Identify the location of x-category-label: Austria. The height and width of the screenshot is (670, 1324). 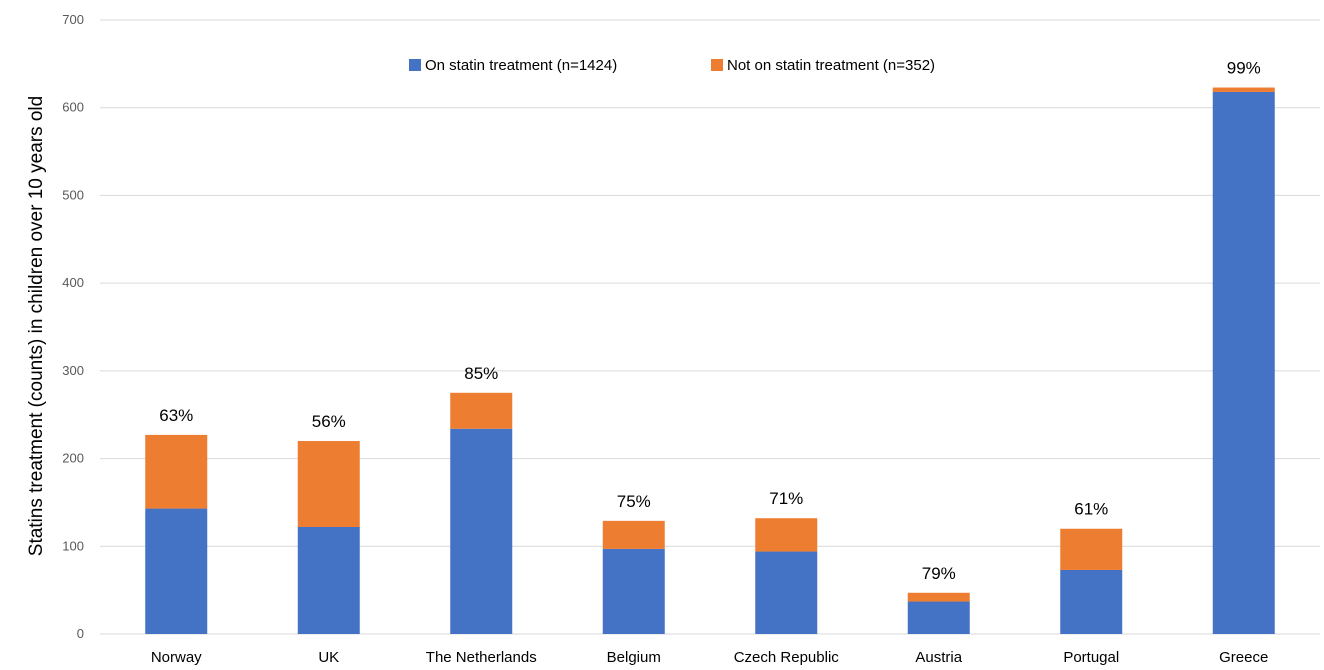
(938, 657).